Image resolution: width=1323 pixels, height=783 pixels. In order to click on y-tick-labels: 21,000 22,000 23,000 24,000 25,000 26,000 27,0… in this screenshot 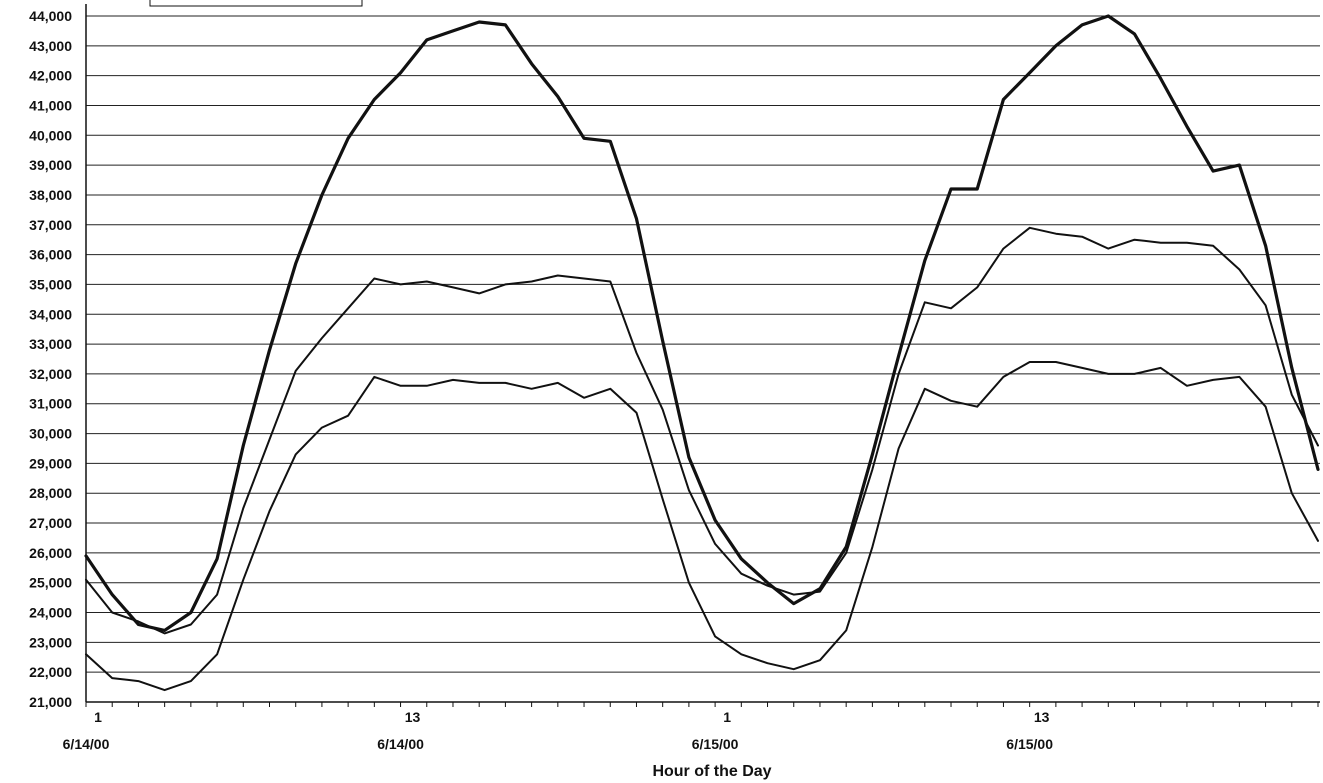, I will do `click(50, 359)`.